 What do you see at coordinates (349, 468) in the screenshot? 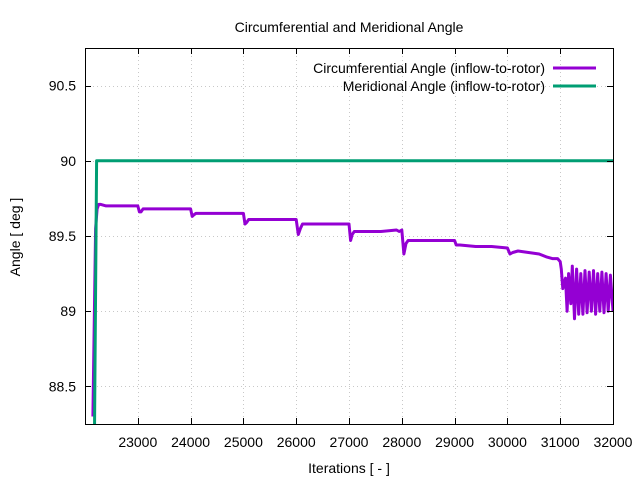
I see `x-axis-title: Iterations [ - ]` at bounding box center [349, 468].